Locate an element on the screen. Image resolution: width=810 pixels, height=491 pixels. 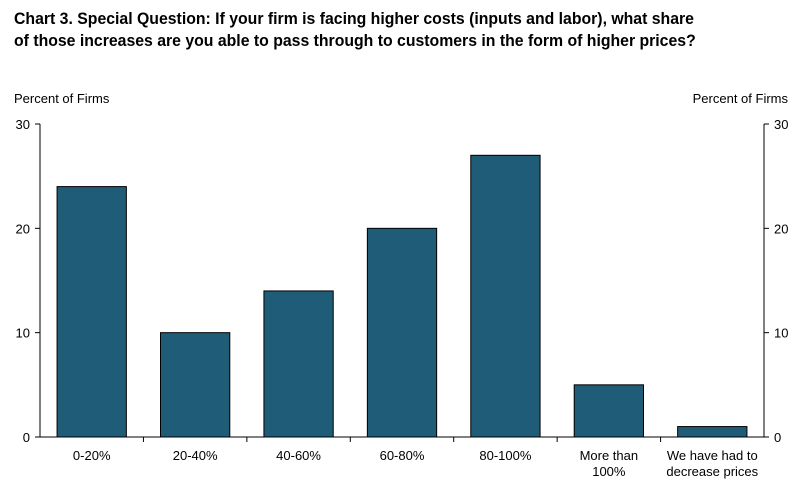
x-tick-label: 60-80% is located at coordinates (402, 455).